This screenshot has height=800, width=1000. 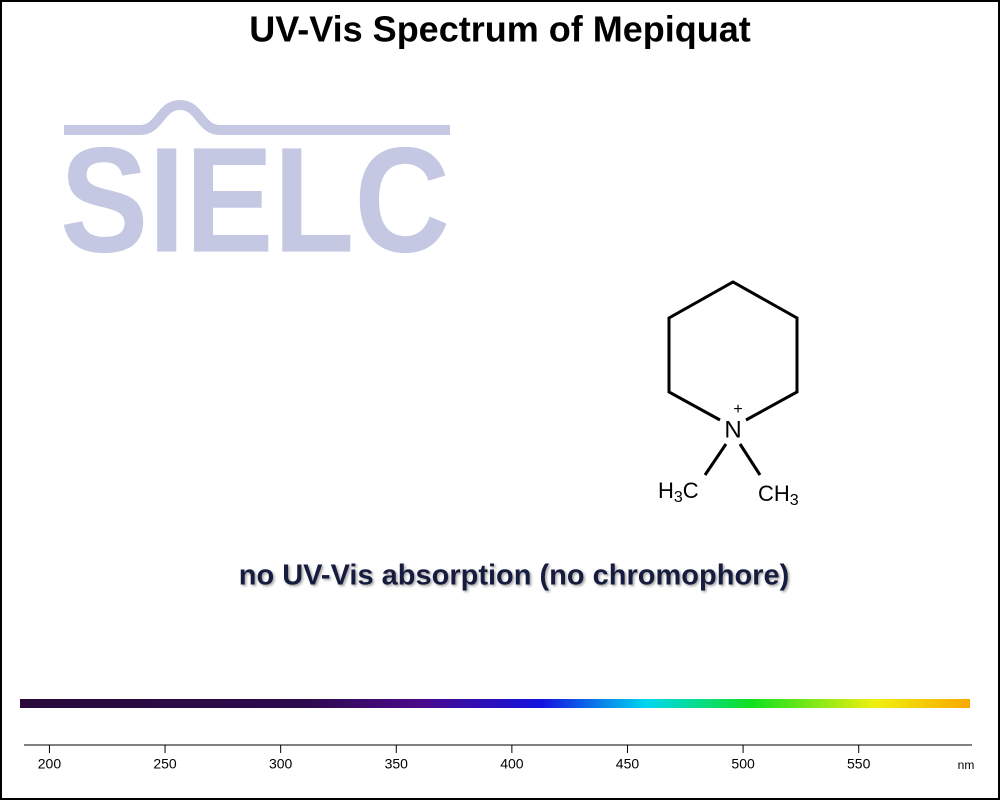 I want to click on x-tick-label: 300, so click(x=281, y=764).